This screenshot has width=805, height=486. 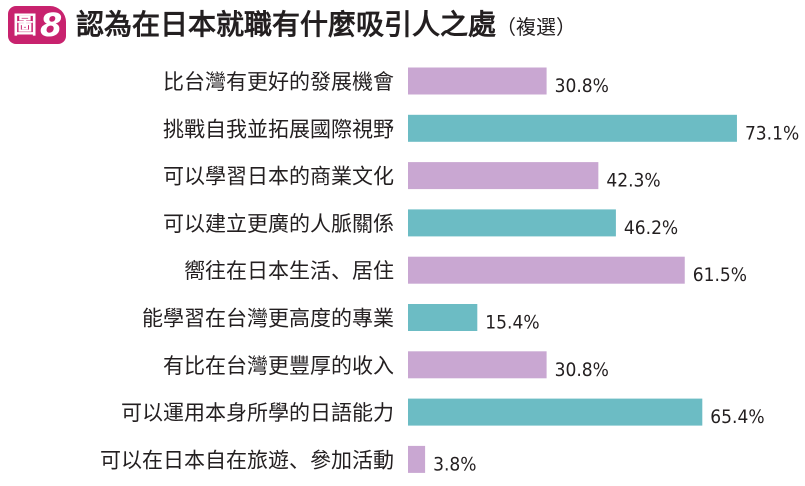 What do you see at coordinates (454, 464) in the screenshot?
I see `value-label: 3.8%` at bounding box center [454, 464].